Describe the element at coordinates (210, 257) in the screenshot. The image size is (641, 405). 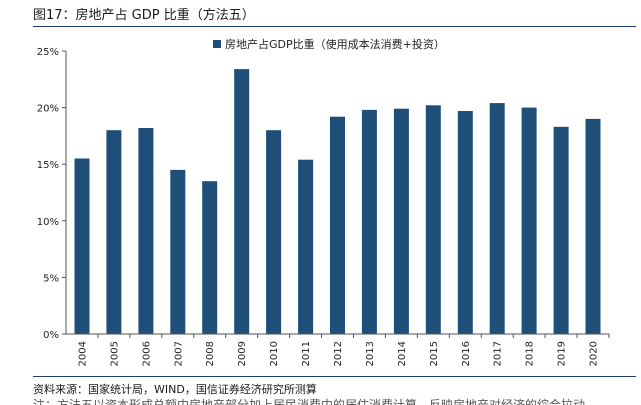
I see `bar-2008` at that location.